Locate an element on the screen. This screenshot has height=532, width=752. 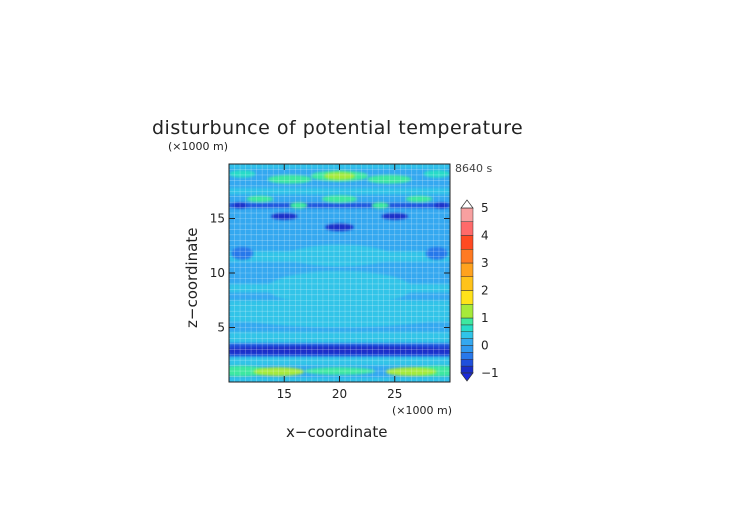
colorbar-label: 4 is located at coordinates (485, 236).